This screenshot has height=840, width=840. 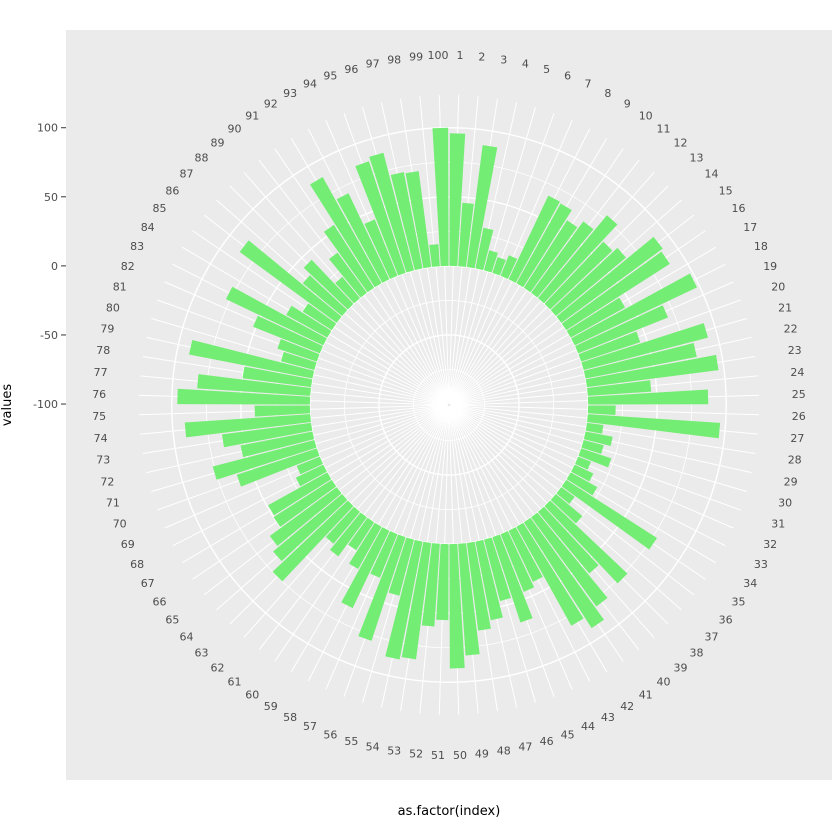 I want to click on category-label-87: 87, so click(x=187, y=174).